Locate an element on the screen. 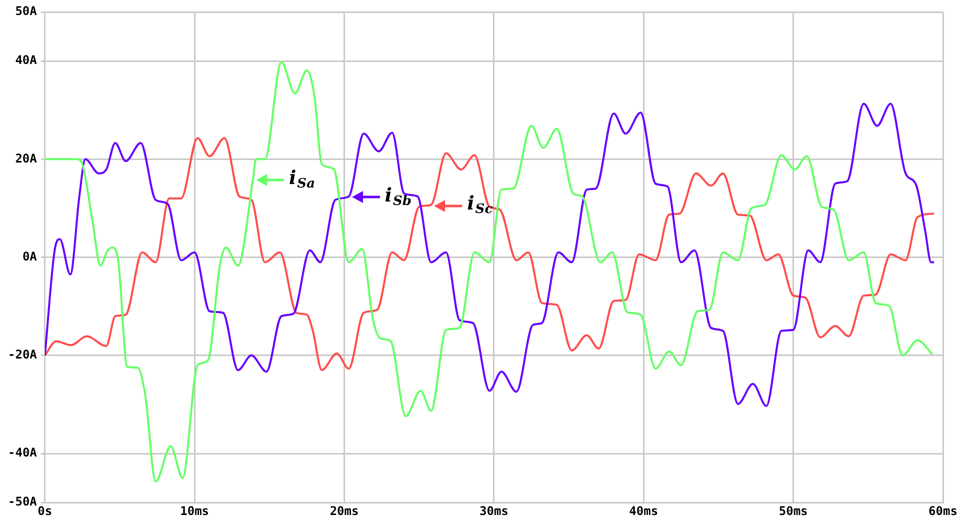 The width and height of the screenshot is (965, 521). y-tick-label: 20A is located at coordinates (26, 158).